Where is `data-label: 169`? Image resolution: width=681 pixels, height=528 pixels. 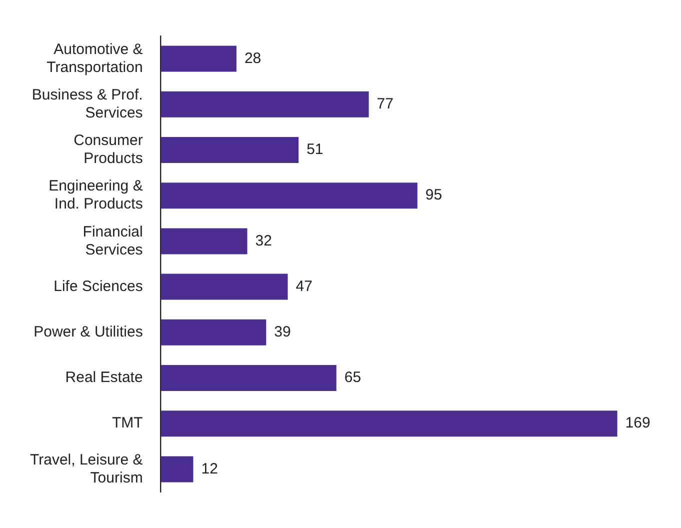 data-label: 169 is located at coordinates (637, 423).